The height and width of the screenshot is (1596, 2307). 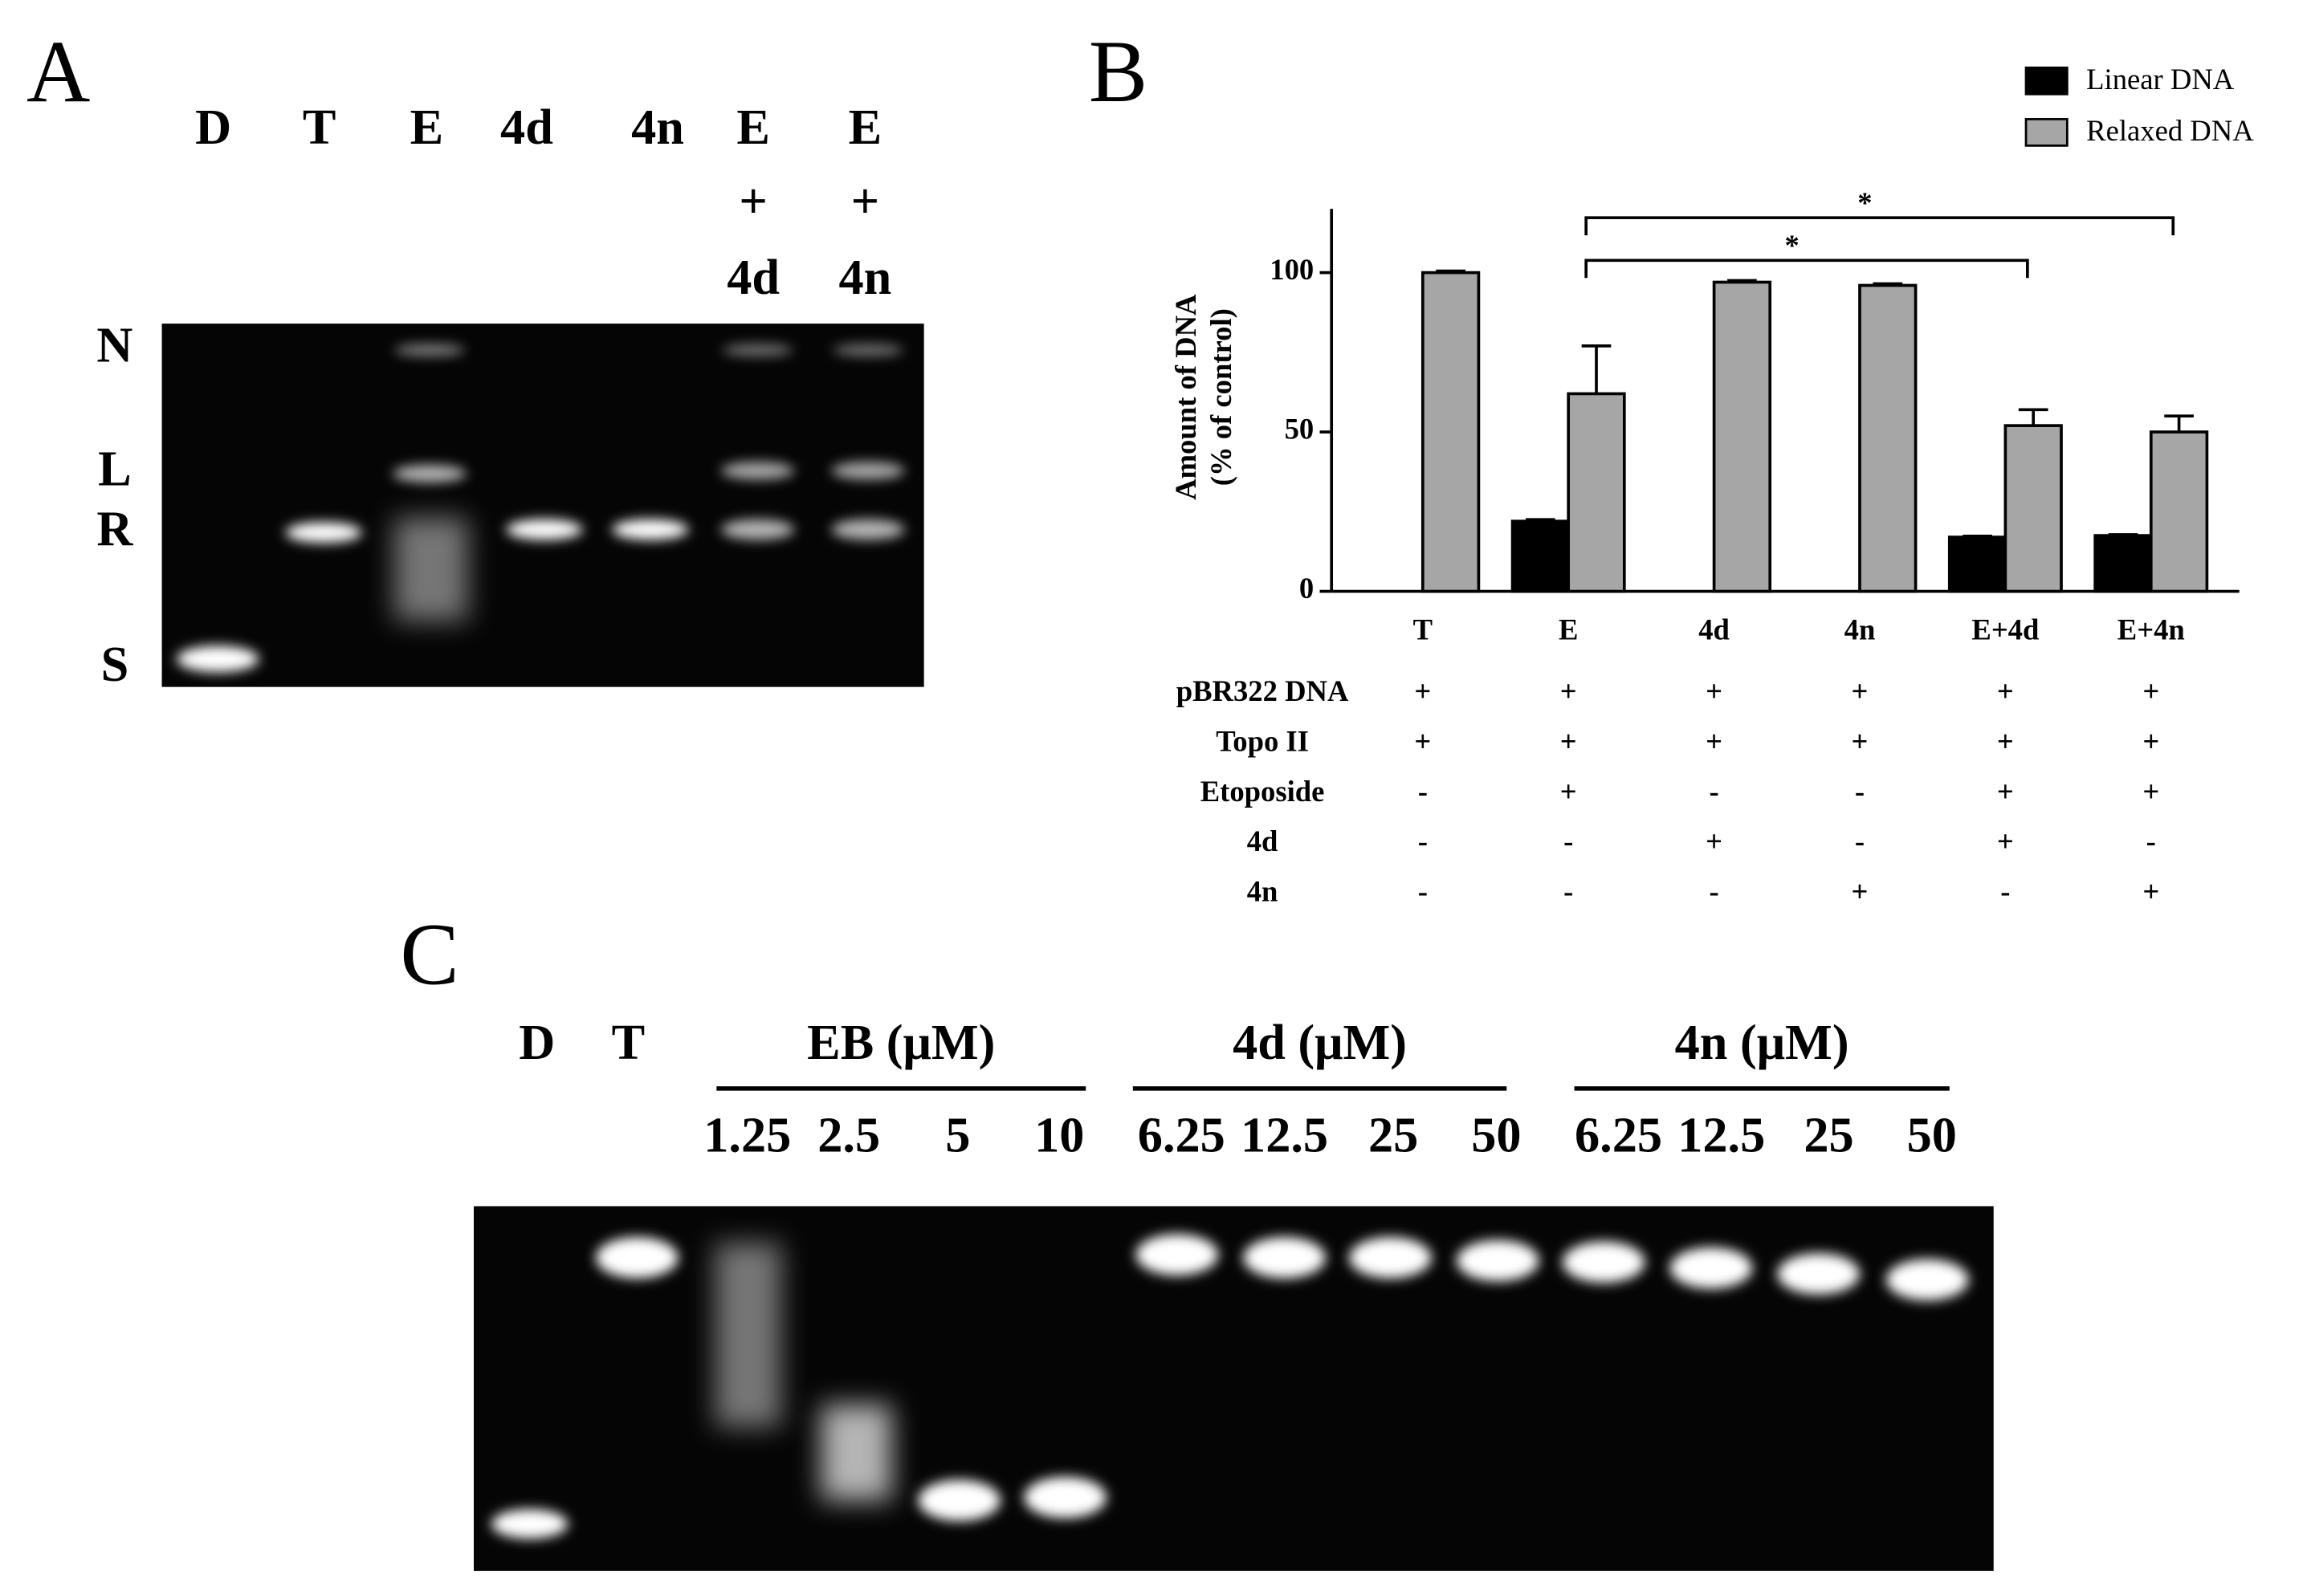 What do you see at coordinates (1262, 840) in the screenshot?
I see `row-label: 4d` at bounding box center [1262, 840].